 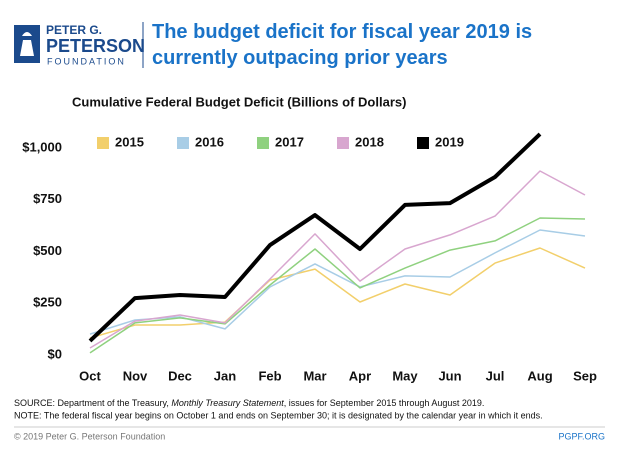 What do you see at coordinates (135, 375) in the screenshot?
I see `x-tick-label: Nov` at bounding box center [135, 375].